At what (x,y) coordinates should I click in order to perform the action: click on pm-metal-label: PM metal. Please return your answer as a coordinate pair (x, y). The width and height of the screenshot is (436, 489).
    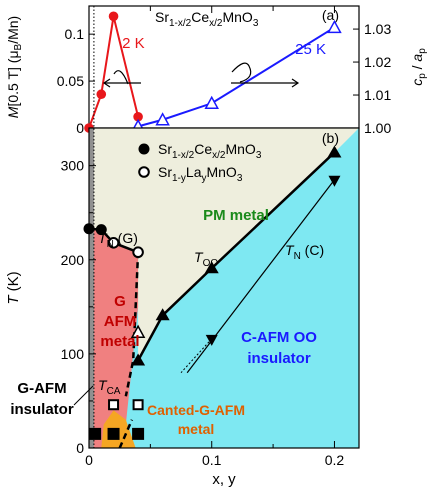
    Looking at the image, I should click on (236, 215).